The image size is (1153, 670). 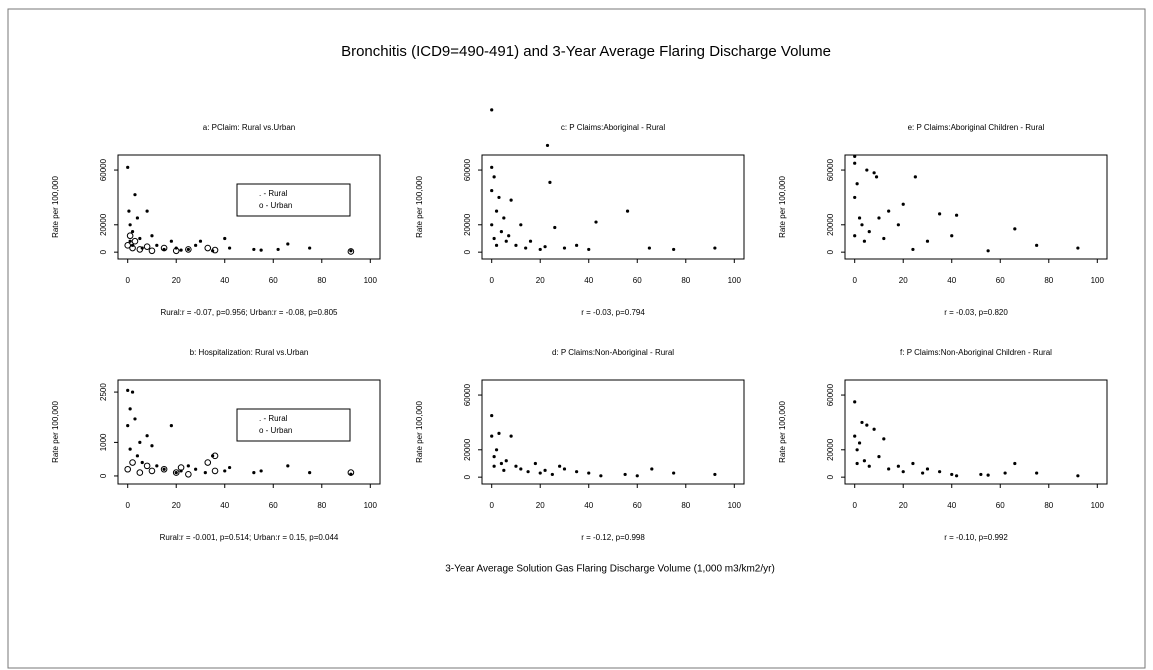 What do you see at coordinates (1048, 280) in the screenshot?
I see `x-tick-label: 80` at bounding box center [1048, 280].